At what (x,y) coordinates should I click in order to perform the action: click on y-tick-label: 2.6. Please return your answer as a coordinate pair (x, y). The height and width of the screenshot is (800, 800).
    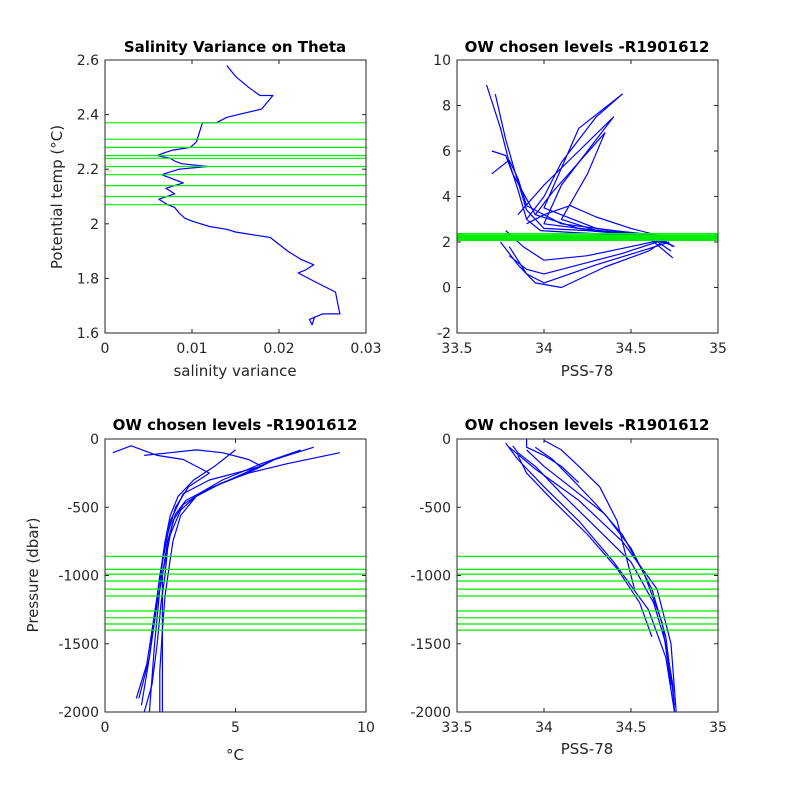
    Looking at the image, I should click on (88, 61).